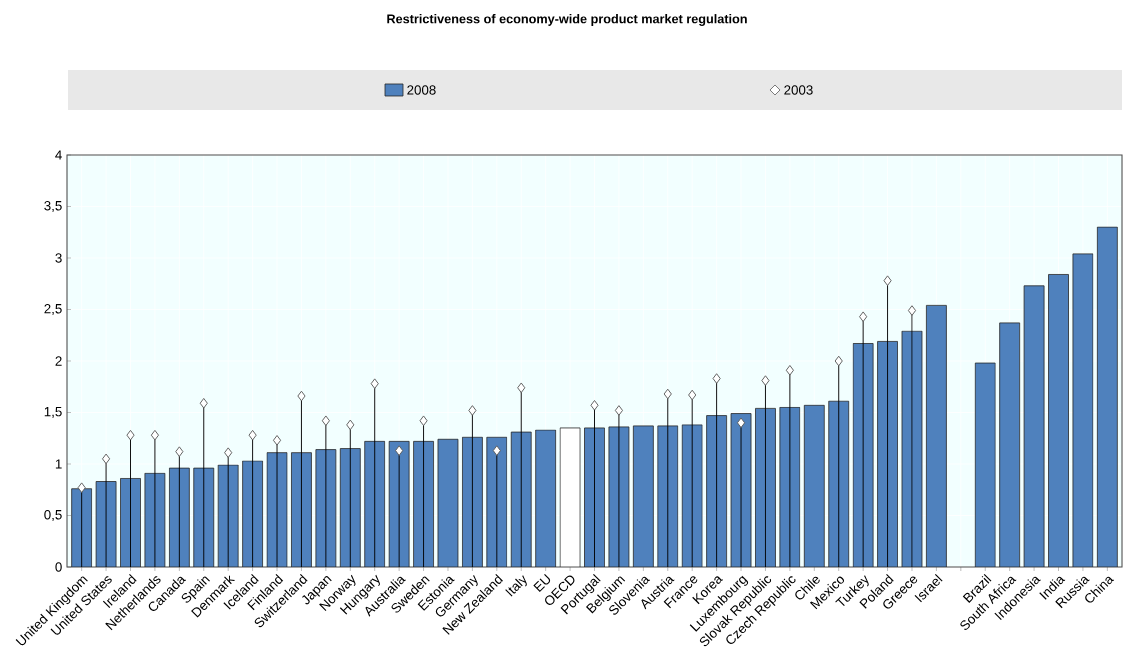 This screenshot has height=661, width=1134. Describe the element at coordinates (58, 464) in the screenshot. I see `y-tick-label: 1` at that location.